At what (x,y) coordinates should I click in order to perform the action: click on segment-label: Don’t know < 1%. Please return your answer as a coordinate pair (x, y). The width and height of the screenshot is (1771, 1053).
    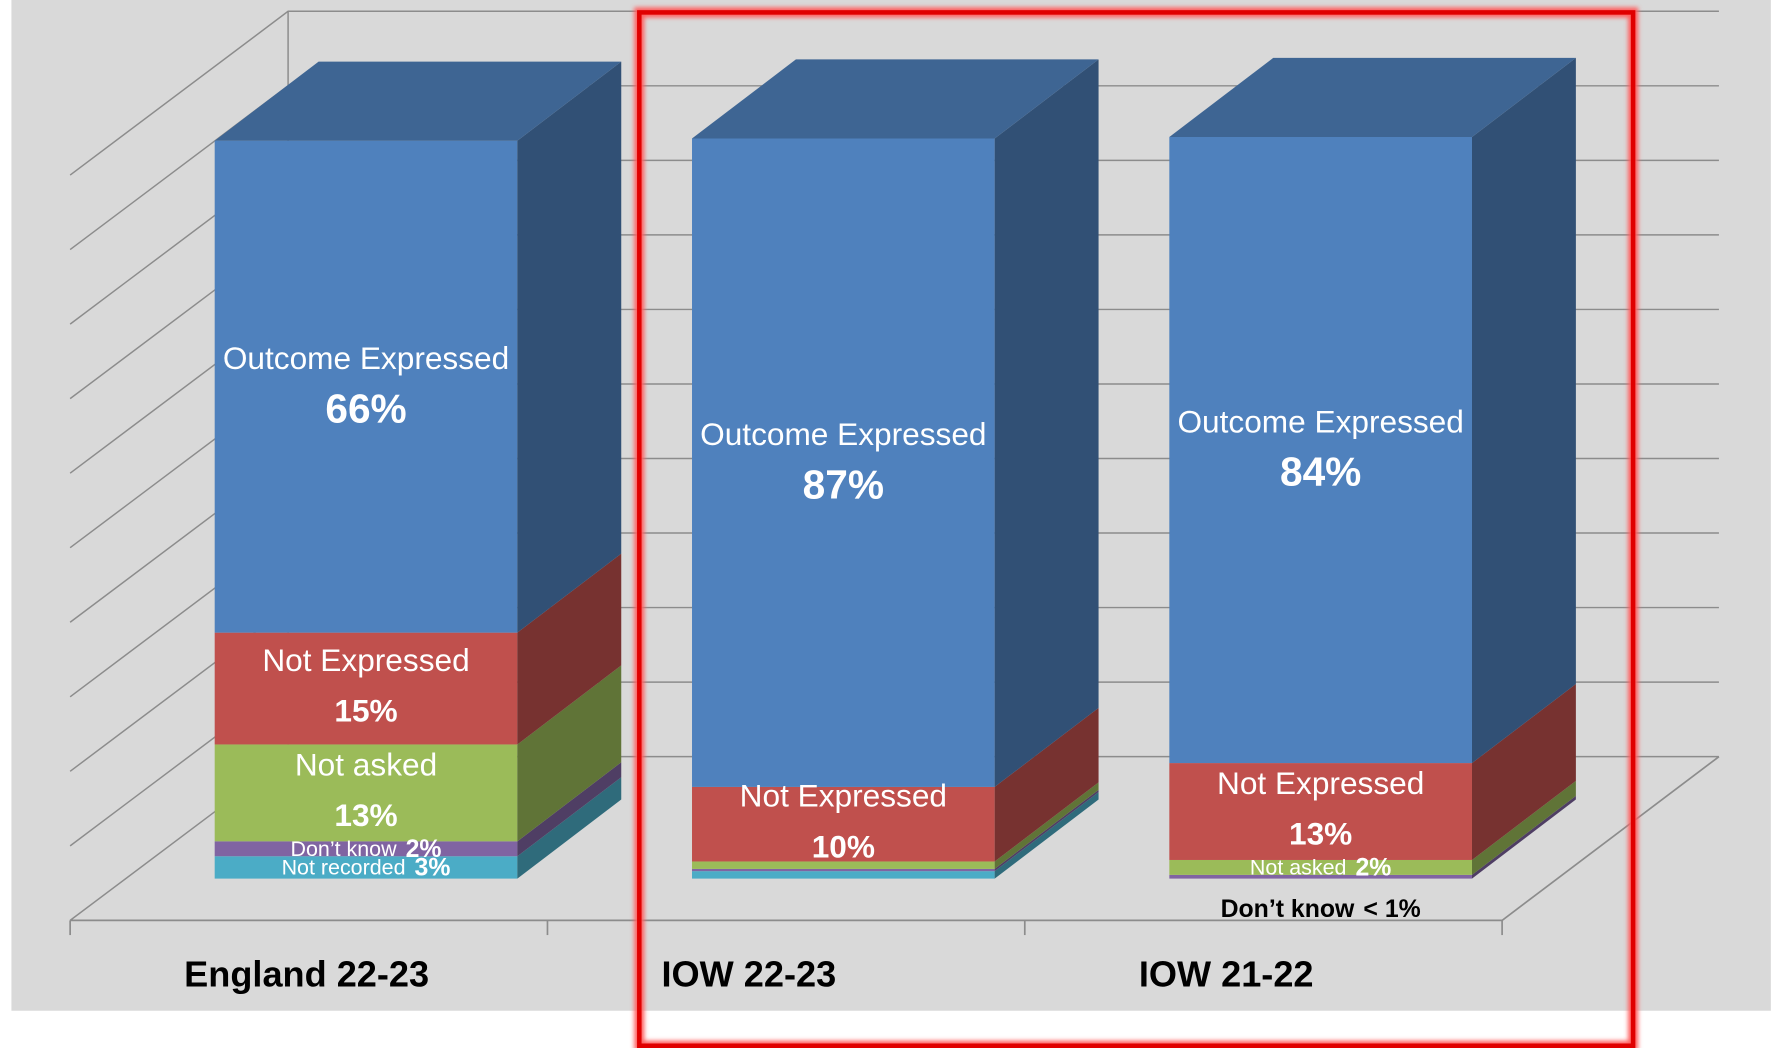
    Looking at the image, I should click on (1321, 909).